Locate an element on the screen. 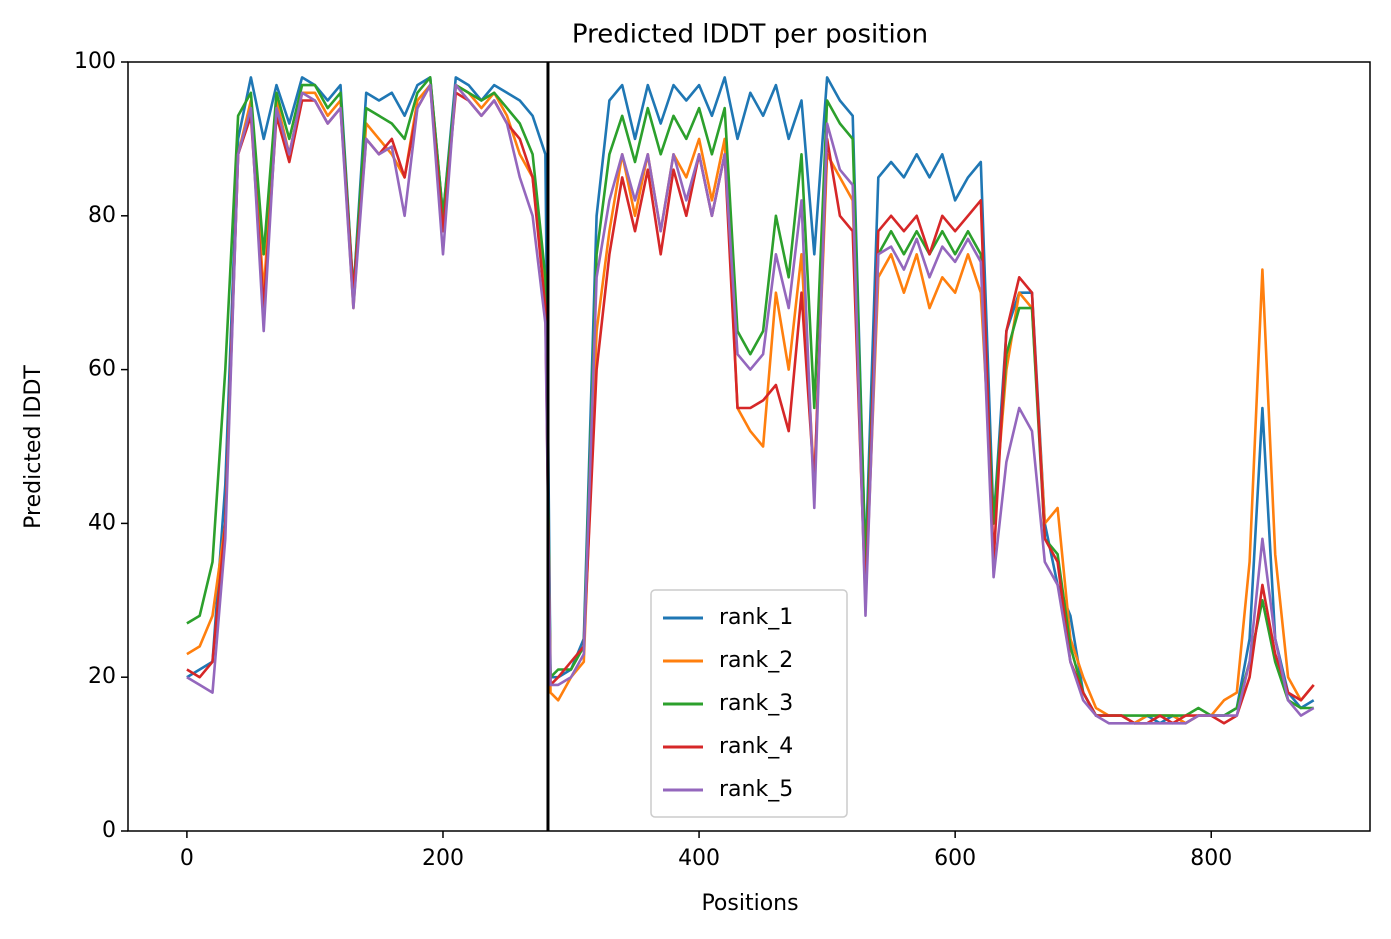 The width and height of the screenshot is (1391, 939). y-tick-label: 40 is located at coordinates (102, 522).